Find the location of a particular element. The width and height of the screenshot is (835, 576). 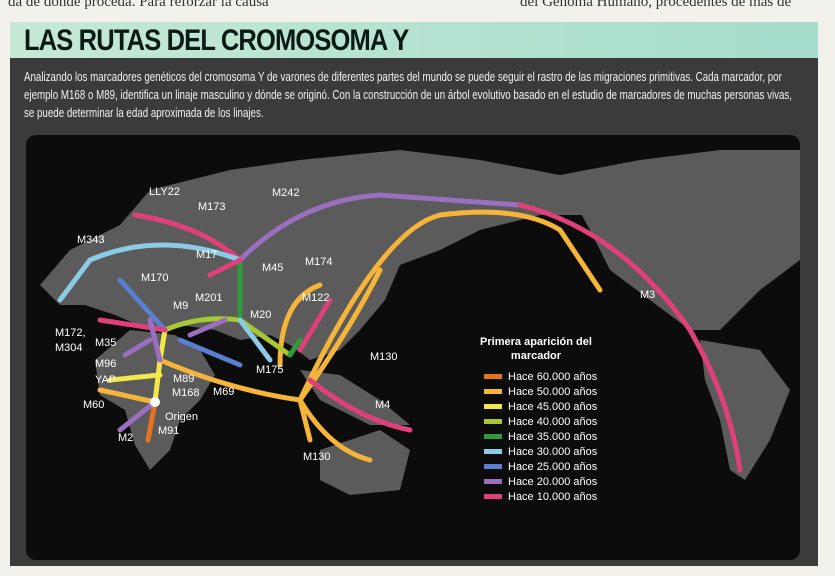

legend-title: Primera aparición del marcador is located at coordinates (536, 349).